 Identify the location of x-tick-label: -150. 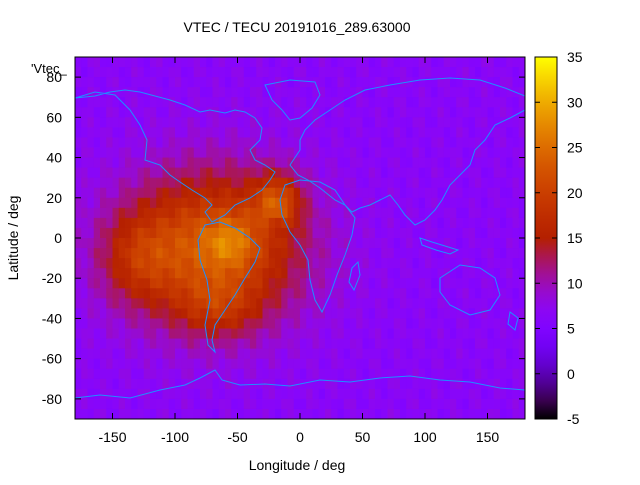
(112, 437).